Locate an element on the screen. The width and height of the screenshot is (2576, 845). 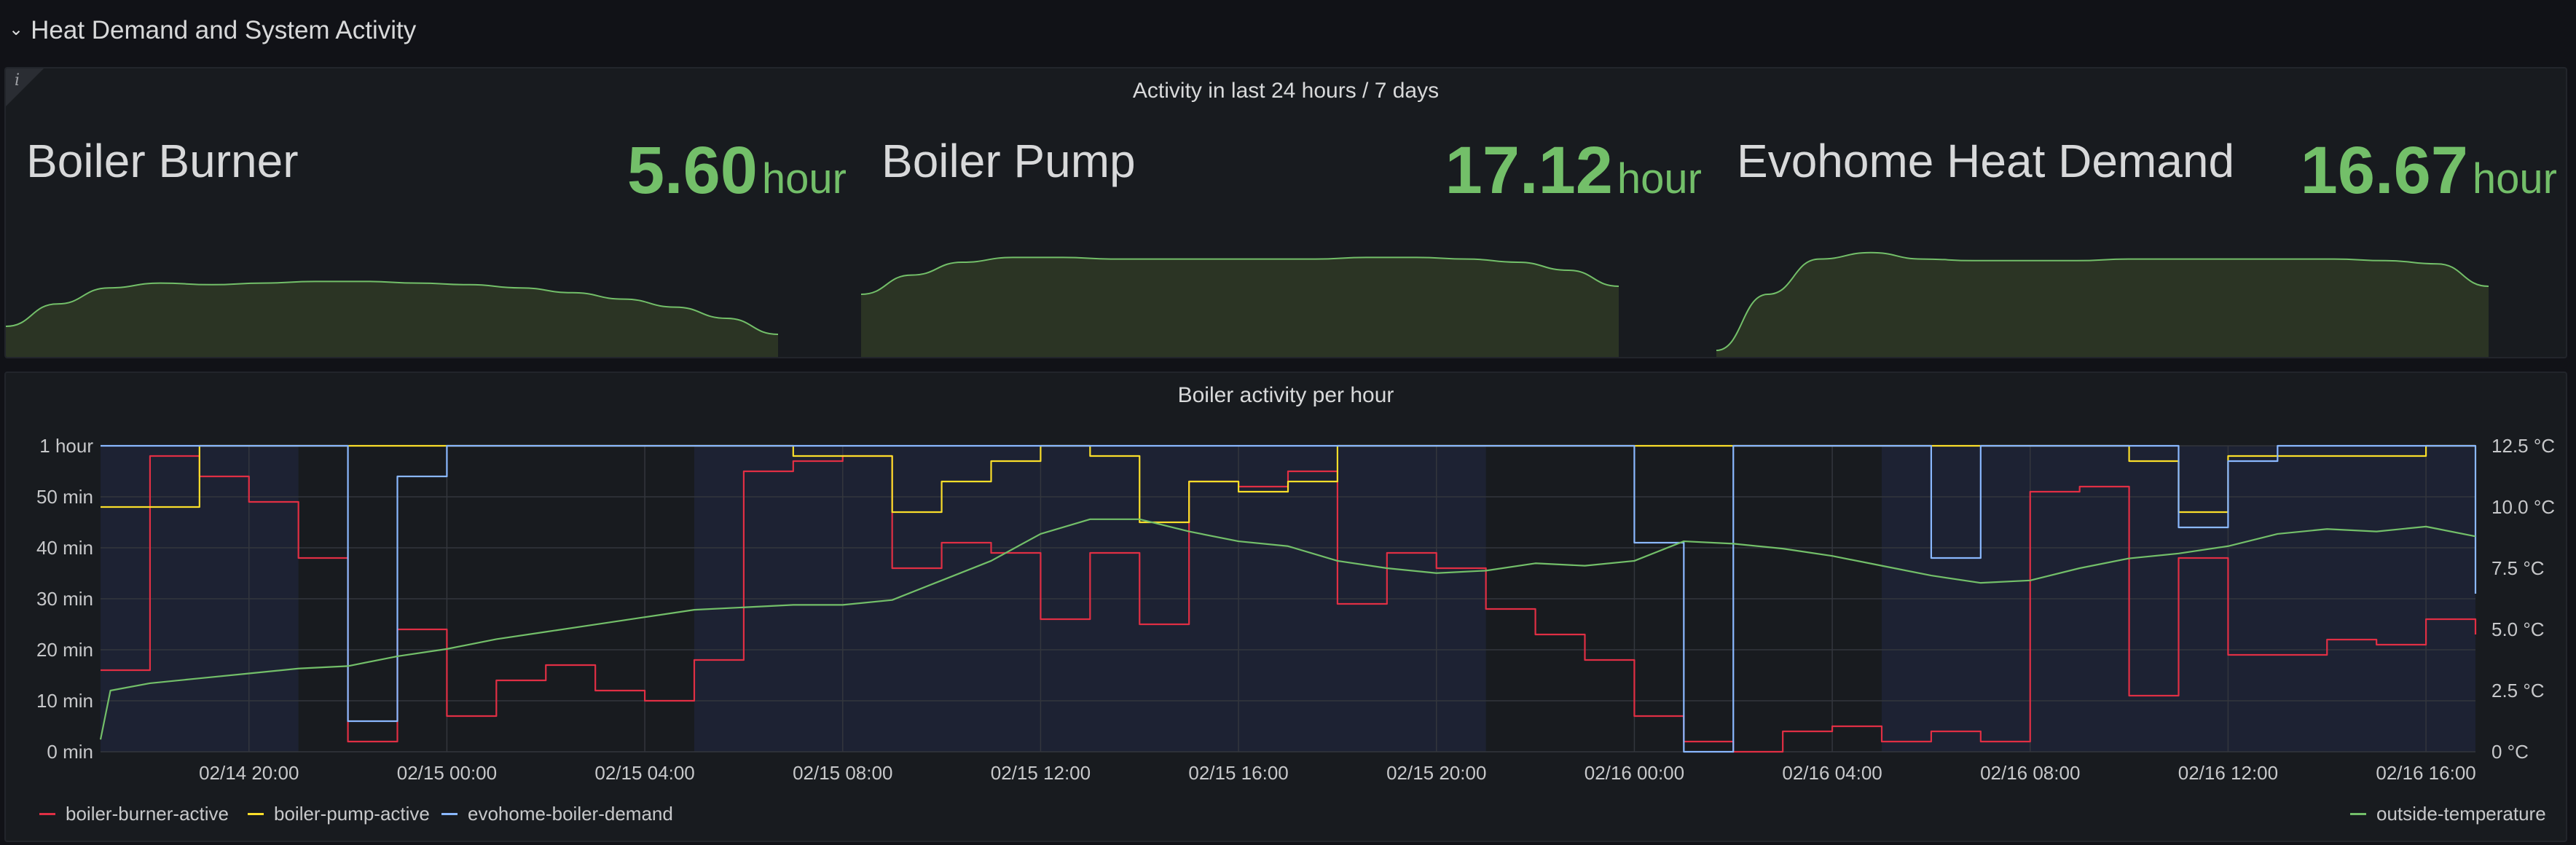
x-tick-label: 02/14 20:00 is located at coordinates (249, 773).